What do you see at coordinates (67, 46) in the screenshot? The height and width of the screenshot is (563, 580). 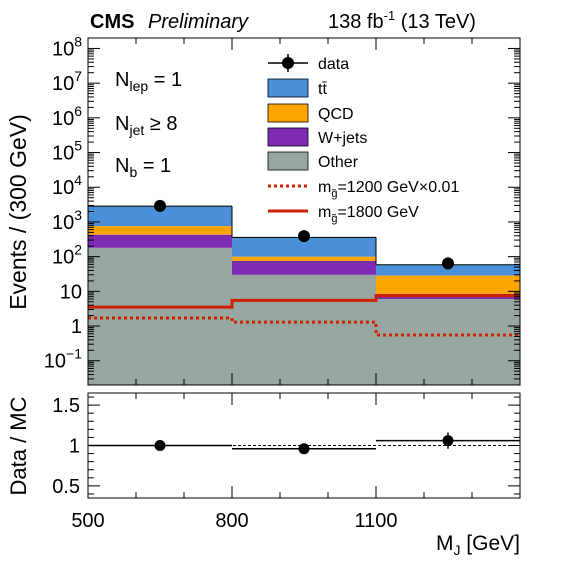 I see `main-y-tick-label-10: 10⁸` at bounding box center [67, 46].